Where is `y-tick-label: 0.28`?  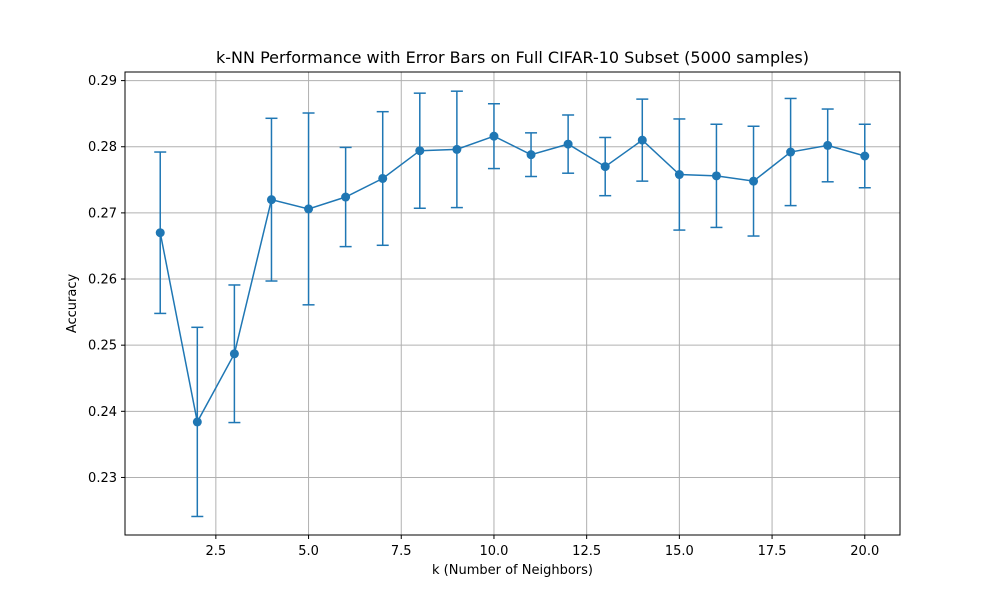
y-tick-label: 0.28 is located at coordinates (102, 147).